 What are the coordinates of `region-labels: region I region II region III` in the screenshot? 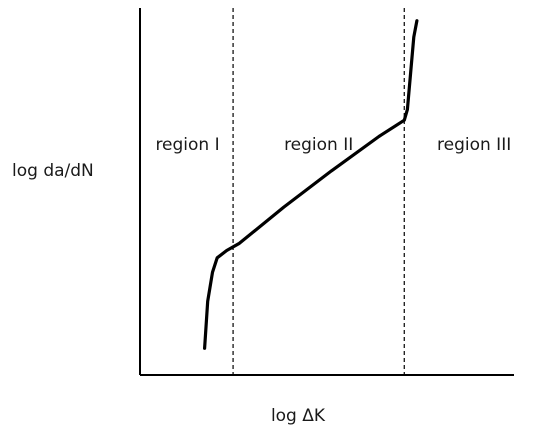 It's located at (333, 145).